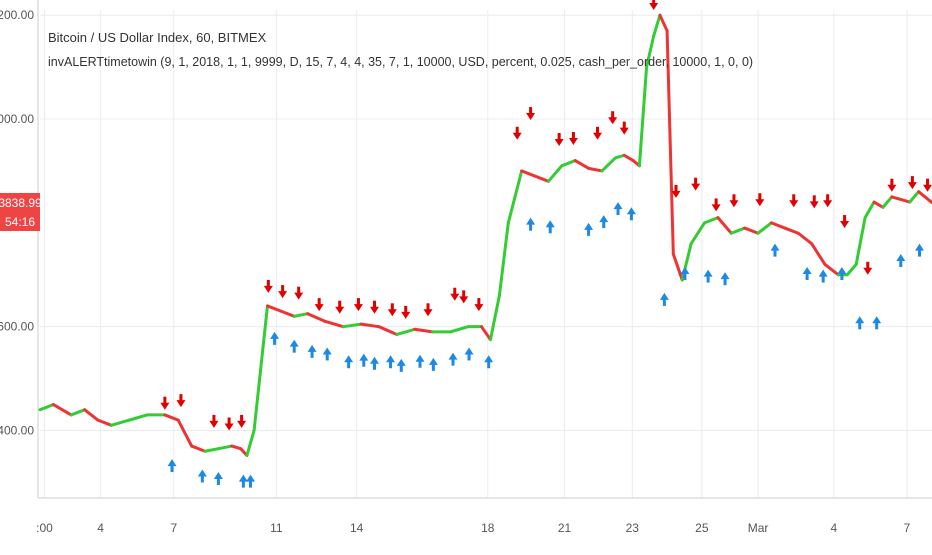  Describe the element at coordinates (44, 528) in the screenshot. I see `x-tick-label: :00` at that location.